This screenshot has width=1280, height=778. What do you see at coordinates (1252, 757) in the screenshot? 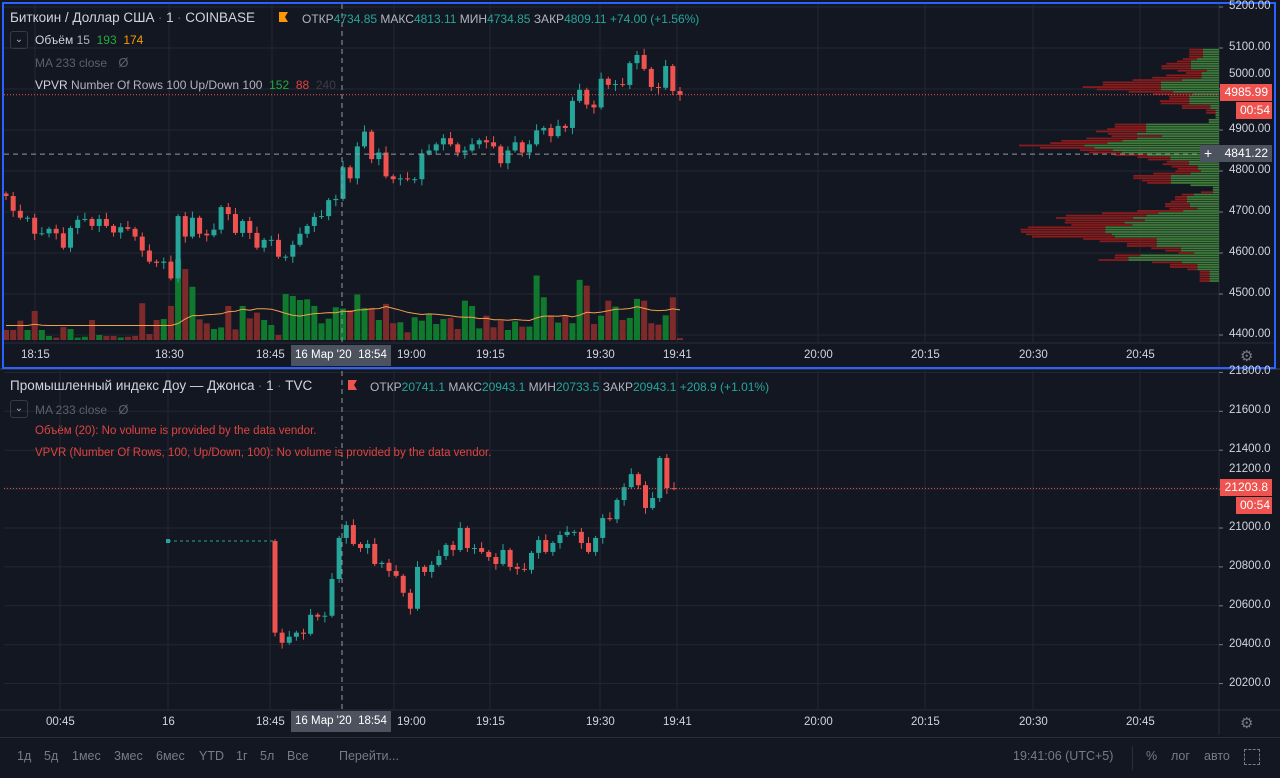
I see `fullscreen-icon` at bounding box center [1252, 757].